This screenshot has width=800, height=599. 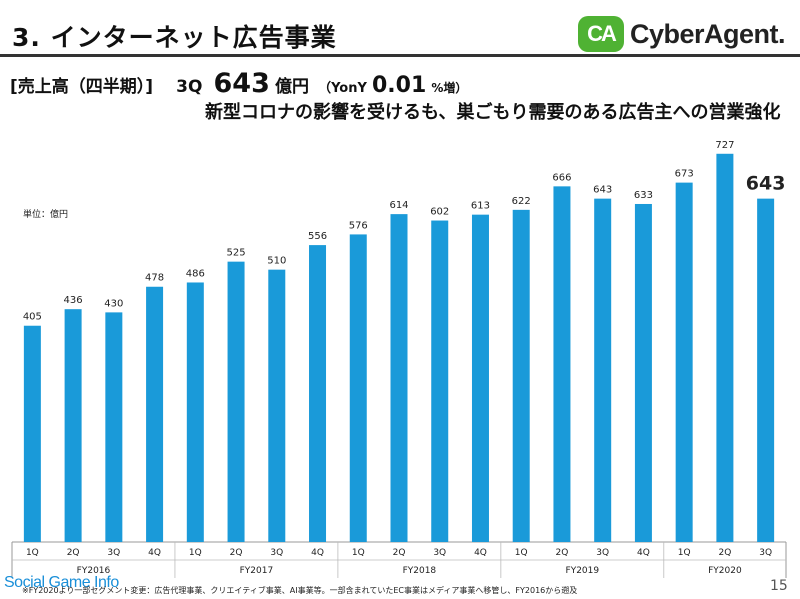 What do you see at coordinates (32, 317) in the screenshot?
I see `data-label: 405` at bounding box center [32, 317].